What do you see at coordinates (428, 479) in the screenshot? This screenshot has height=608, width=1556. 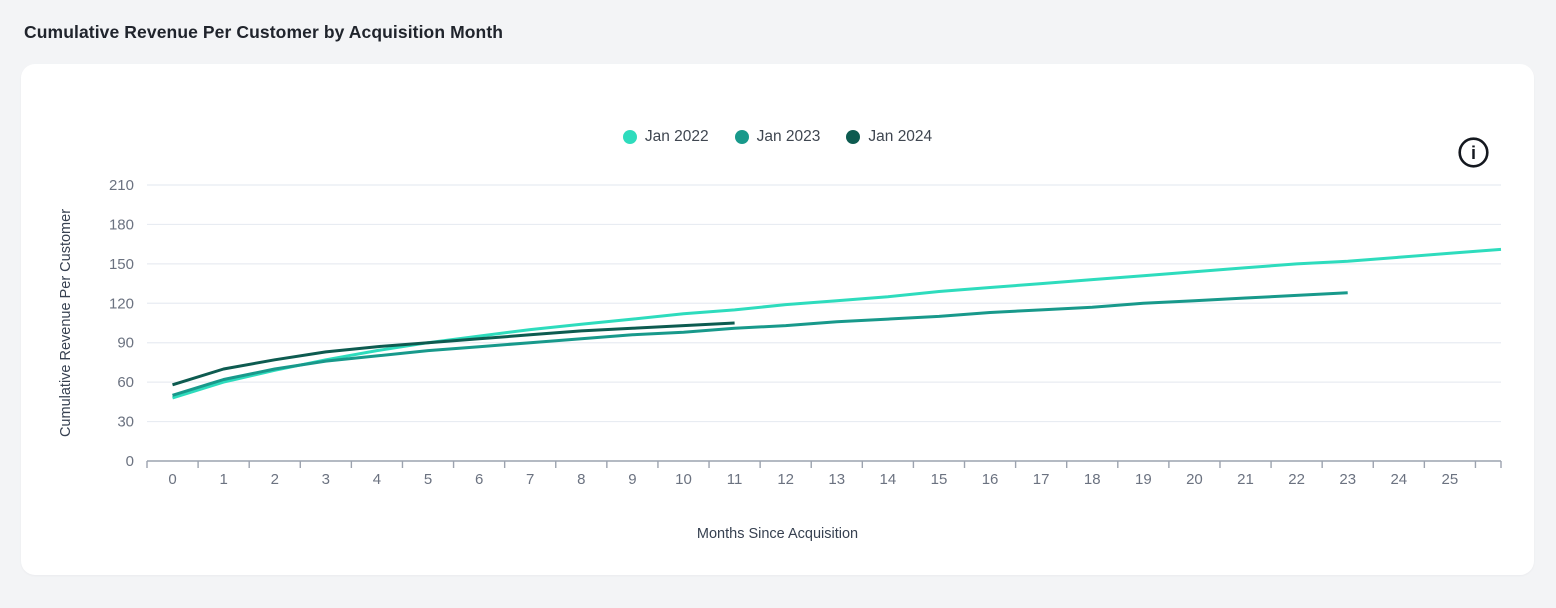 I see `x-tick-label: 5` at bounding box center [428, 479].